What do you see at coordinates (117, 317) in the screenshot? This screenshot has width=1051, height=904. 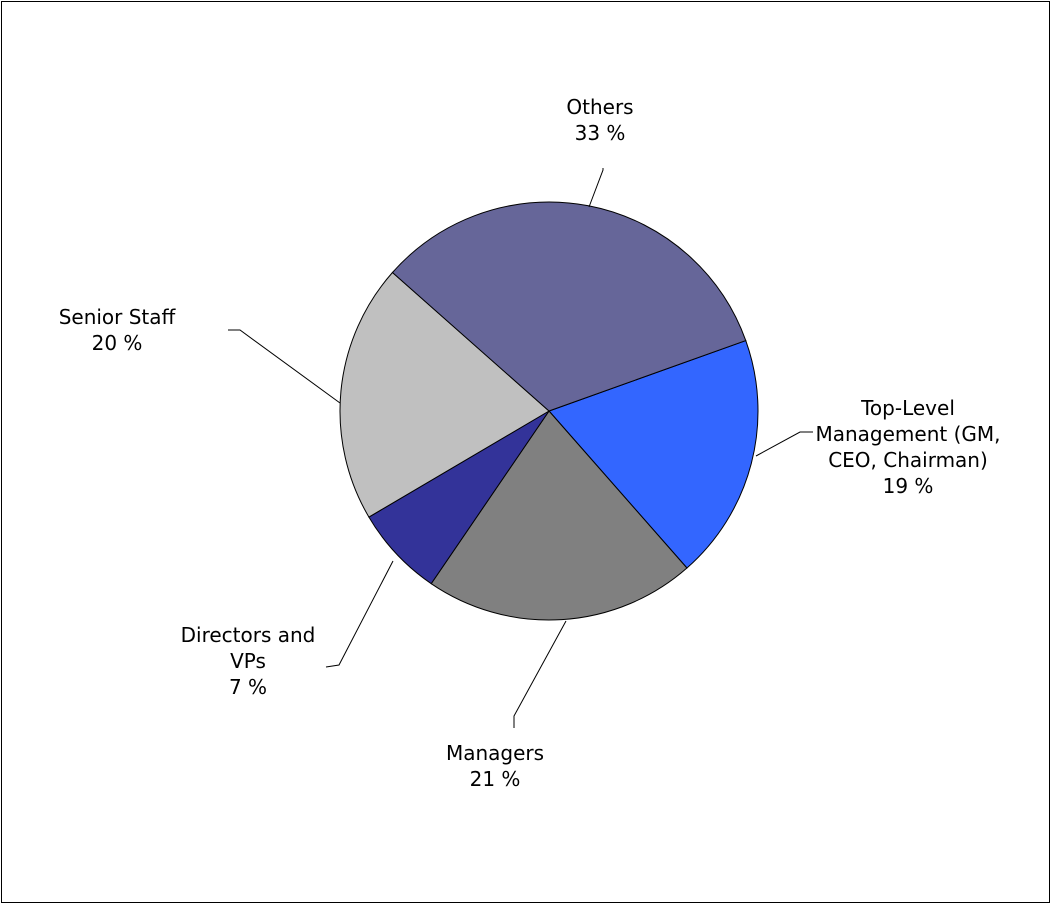 I see `category-label: Senior Staff` at bounding box center [117, 317].